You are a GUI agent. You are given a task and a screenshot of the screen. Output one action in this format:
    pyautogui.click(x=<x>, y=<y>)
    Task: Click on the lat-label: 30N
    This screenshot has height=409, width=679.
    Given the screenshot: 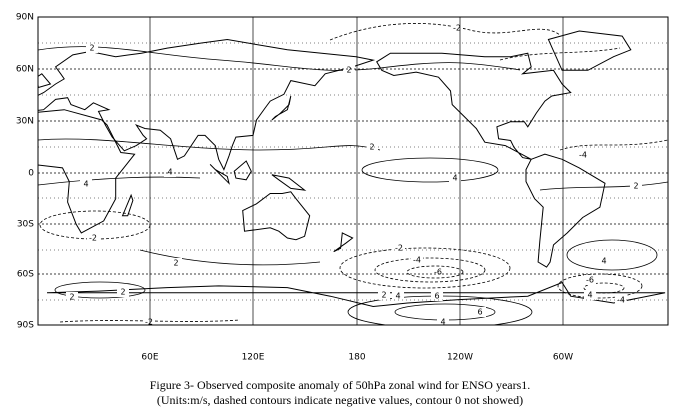 What is the action you would take?
    pyautogui.click(x=25, y=122)
    